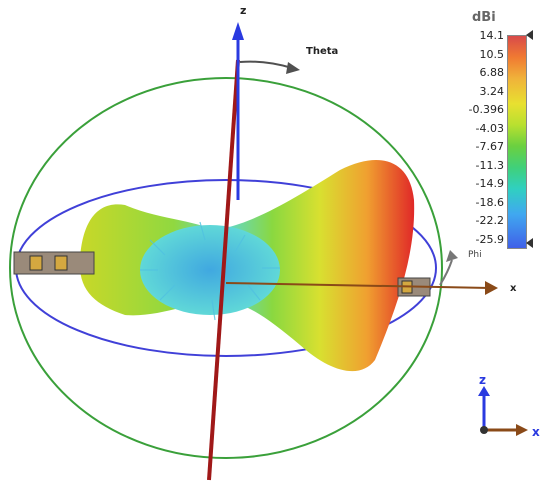 Image resolution: width=550 pixels, height=491 pixels. What do you see at coordinates (452, 256) in the screenshot?
I see `phi-arrowhead` at bounding box center [452, 256].